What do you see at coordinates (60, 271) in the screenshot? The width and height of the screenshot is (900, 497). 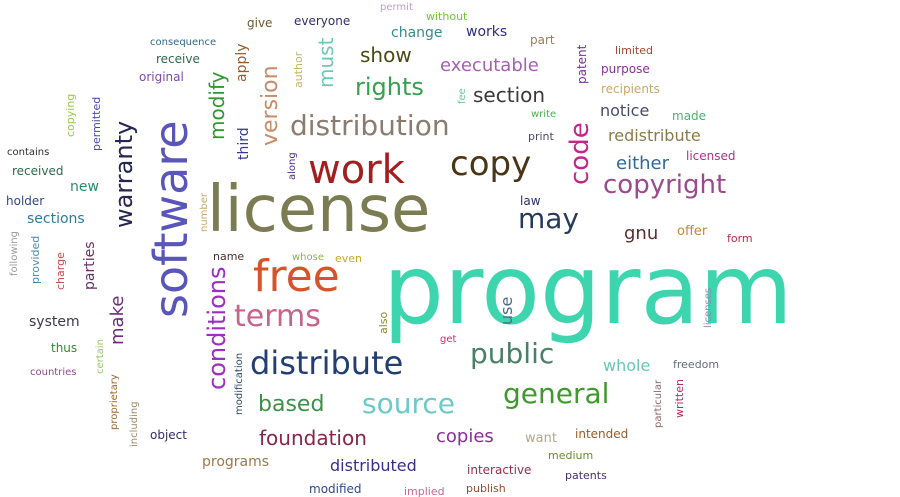 I see `word-charge: charge` at bounding box center [60, 271].